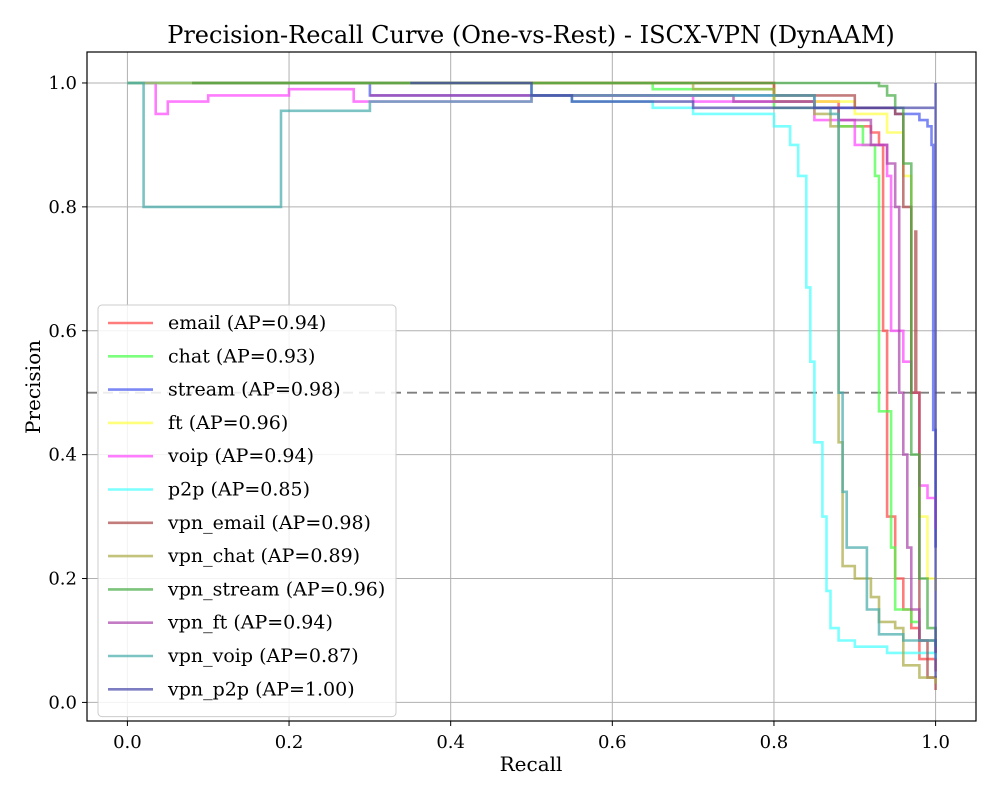 Image resolution: width=1000 pixels, height=800 pixels. Describe the element at coordinates (269, 523) in the screenshot. I see `legend-label: vpn_email (AP=0.98)` at that location.